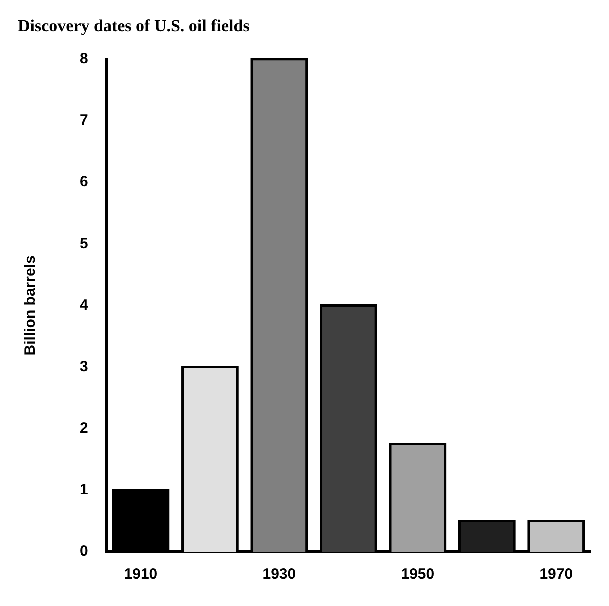 Image resolution: width=609 pixels, height=606 pixels. What do you see at coordinates (84, 490) in the screenshot?
I see `y-tick-label: 1` at bounding box center [84, 490].